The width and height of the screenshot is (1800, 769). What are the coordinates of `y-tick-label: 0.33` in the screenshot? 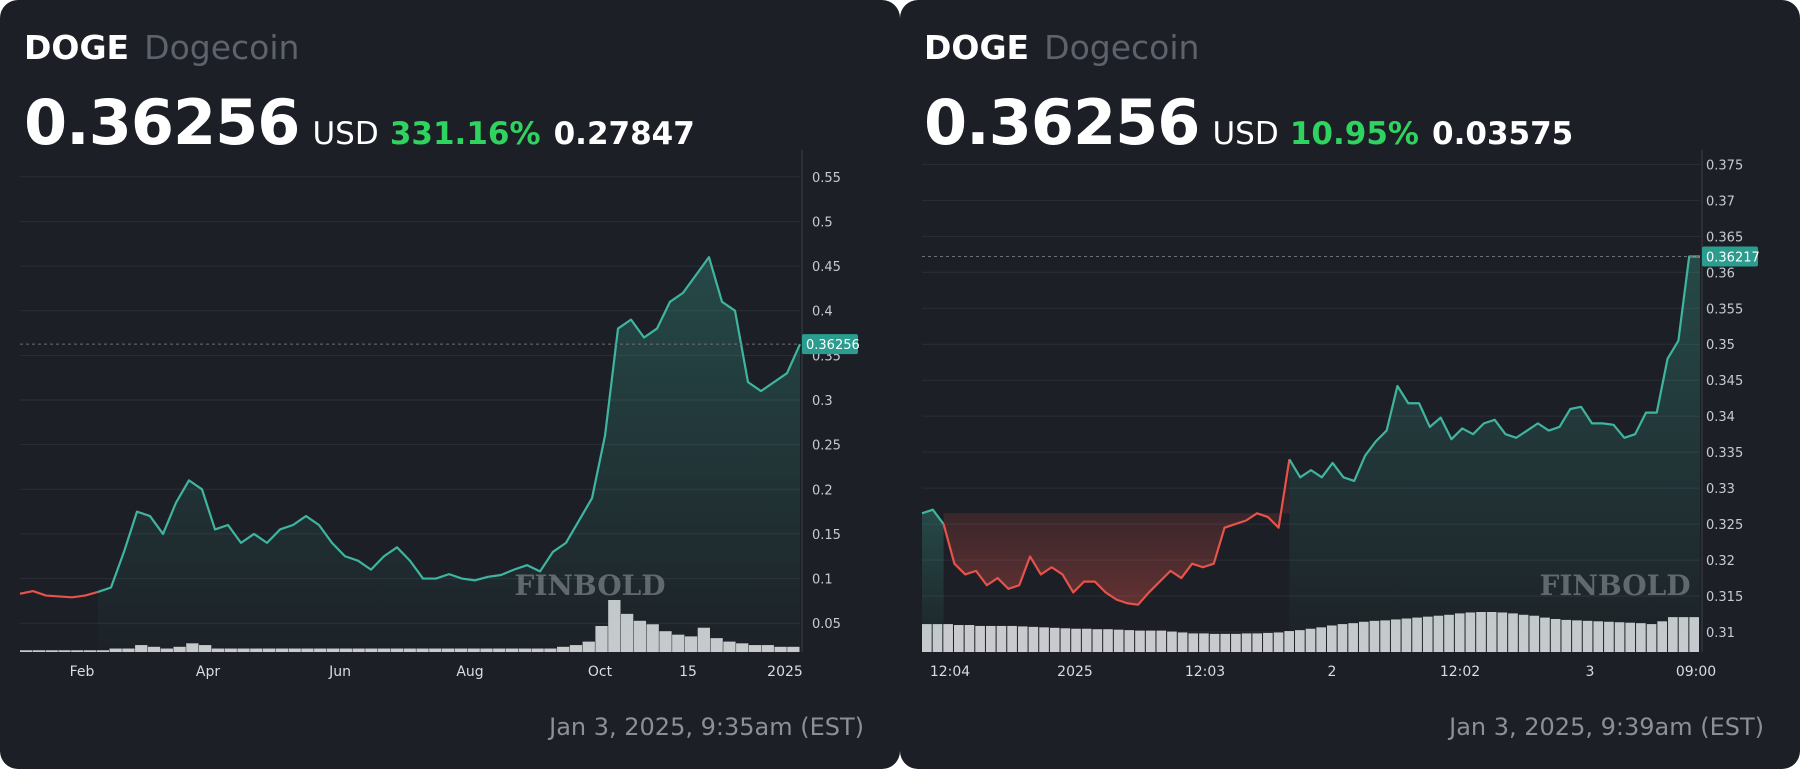 It's located at (1720, 489).